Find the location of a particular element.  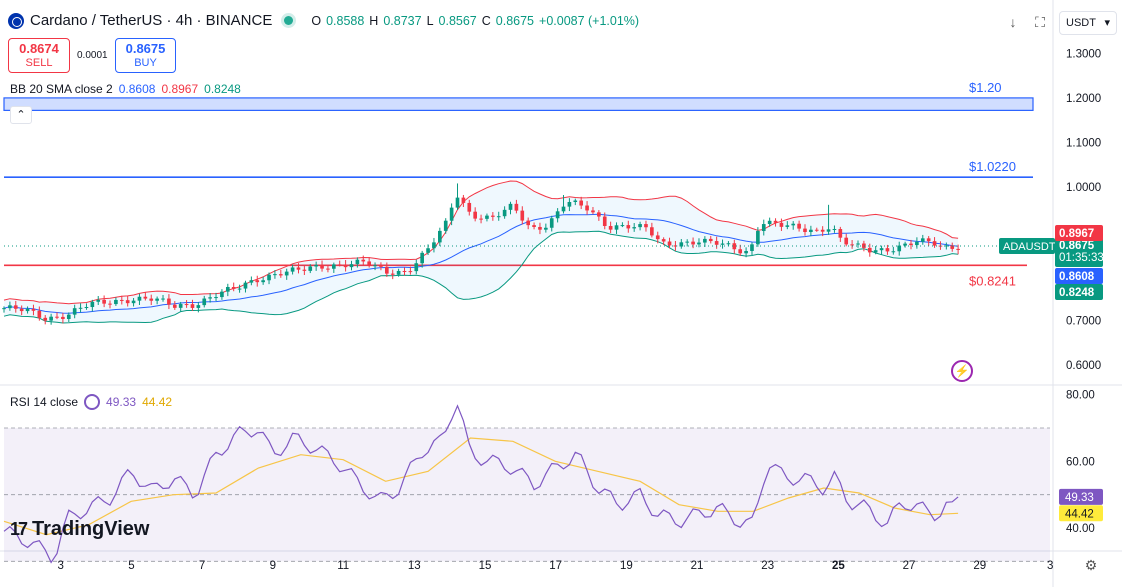

bb-legend-name: BB 20 SMA close 2 is located at coordinates (61, 89).